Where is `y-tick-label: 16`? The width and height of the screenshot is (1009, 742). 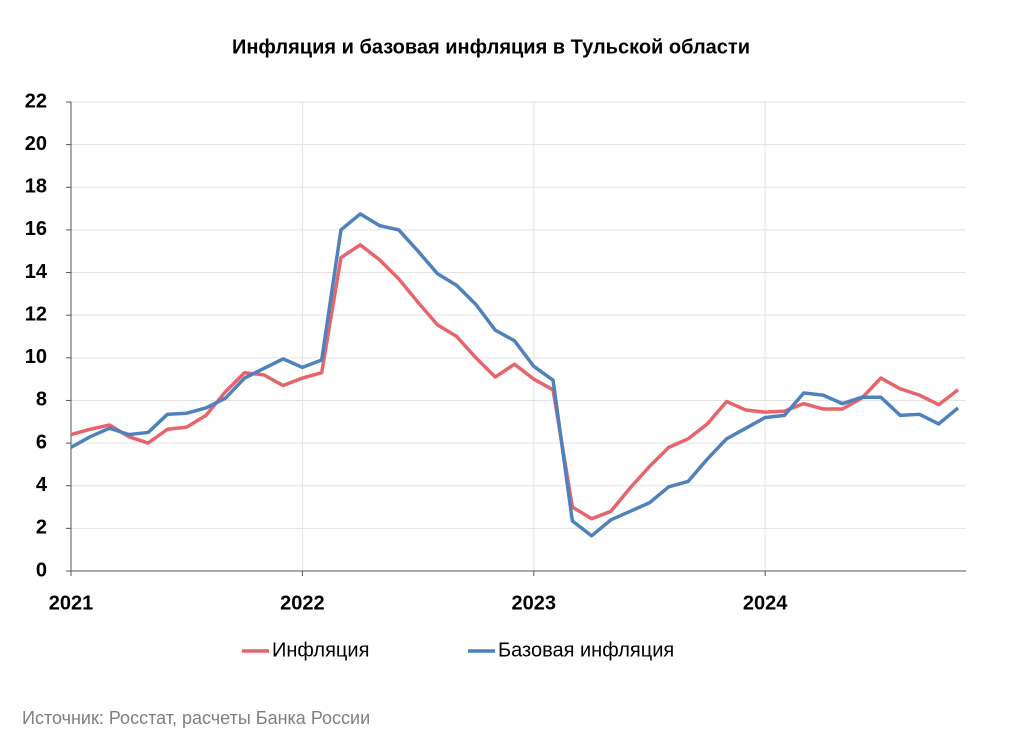 y-tick-label: 16 is located at coordinates (36, 229).